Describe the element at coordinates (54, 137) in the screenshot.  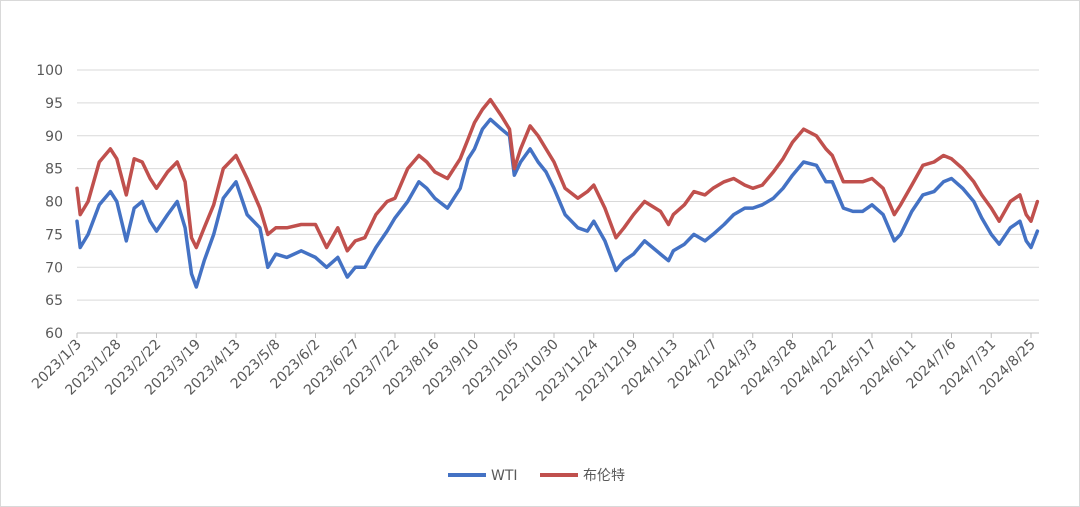
I see `y-tick-label: 90` at that location.